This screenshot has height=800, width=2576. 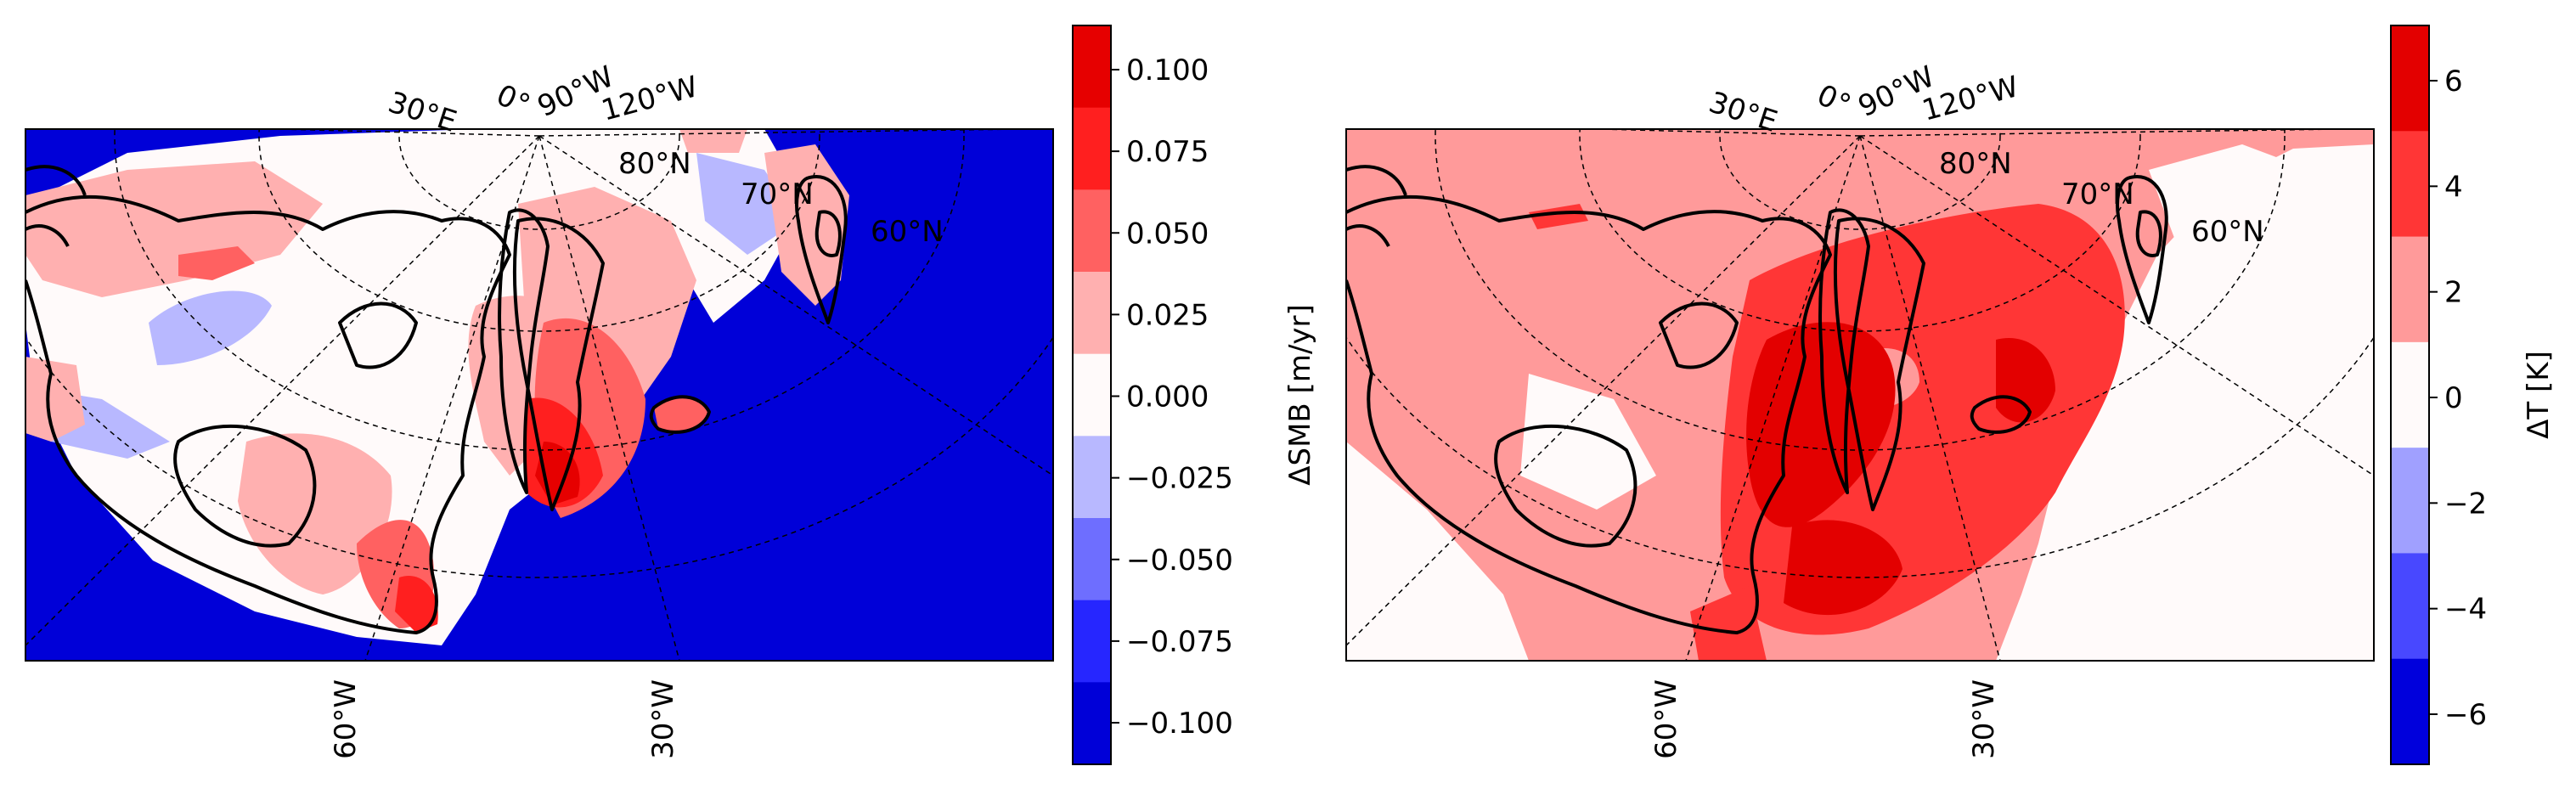 What do you see at coordinates (2453, 293) in the screenshot?
I see `temp-colorbar-tick-label: 2` at bounding box center [2453, 293].